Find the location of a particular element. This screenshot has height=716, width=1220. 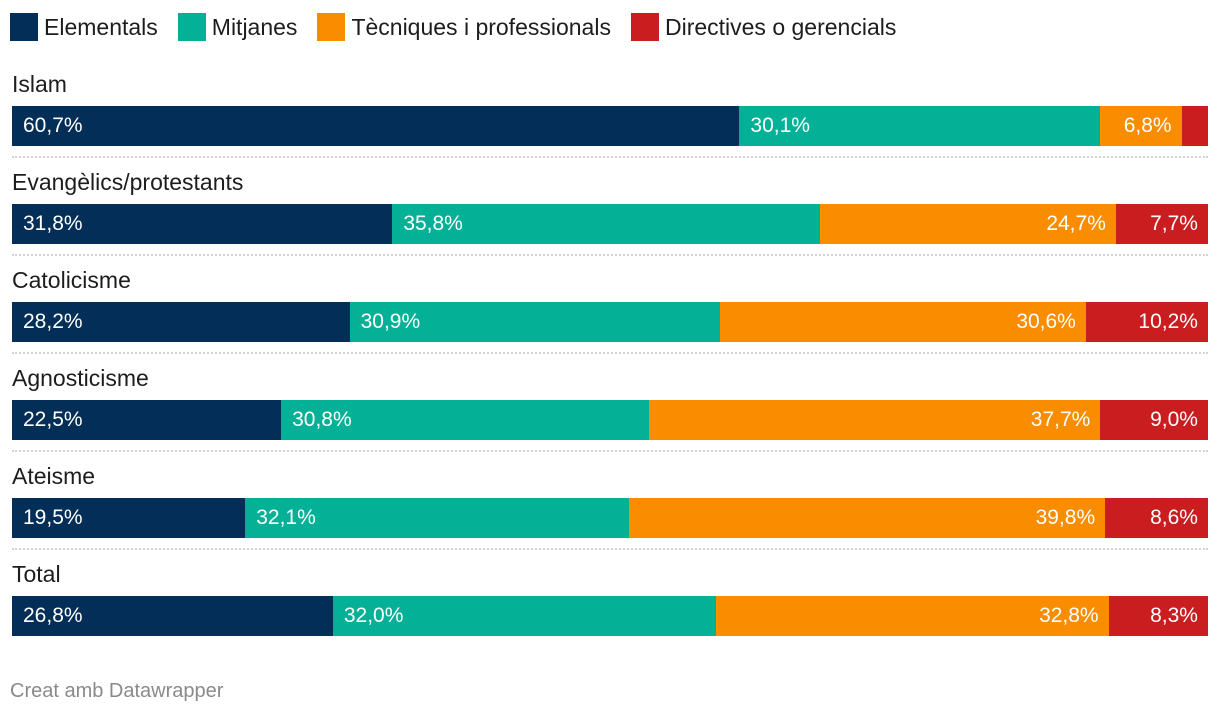

stacked-bar-evangelics-protestants: 31,8% 35,8% 24,7% 7,7% is located at coordinates (610, 224).